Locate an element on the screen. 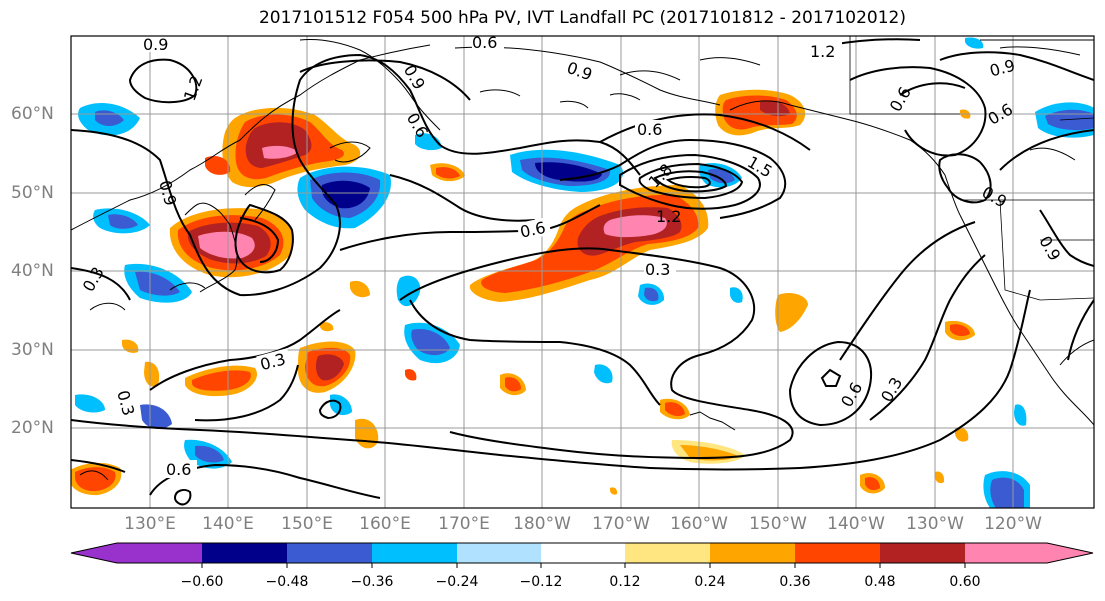  lon-label: 130°W is located at coordinates (935, 524).